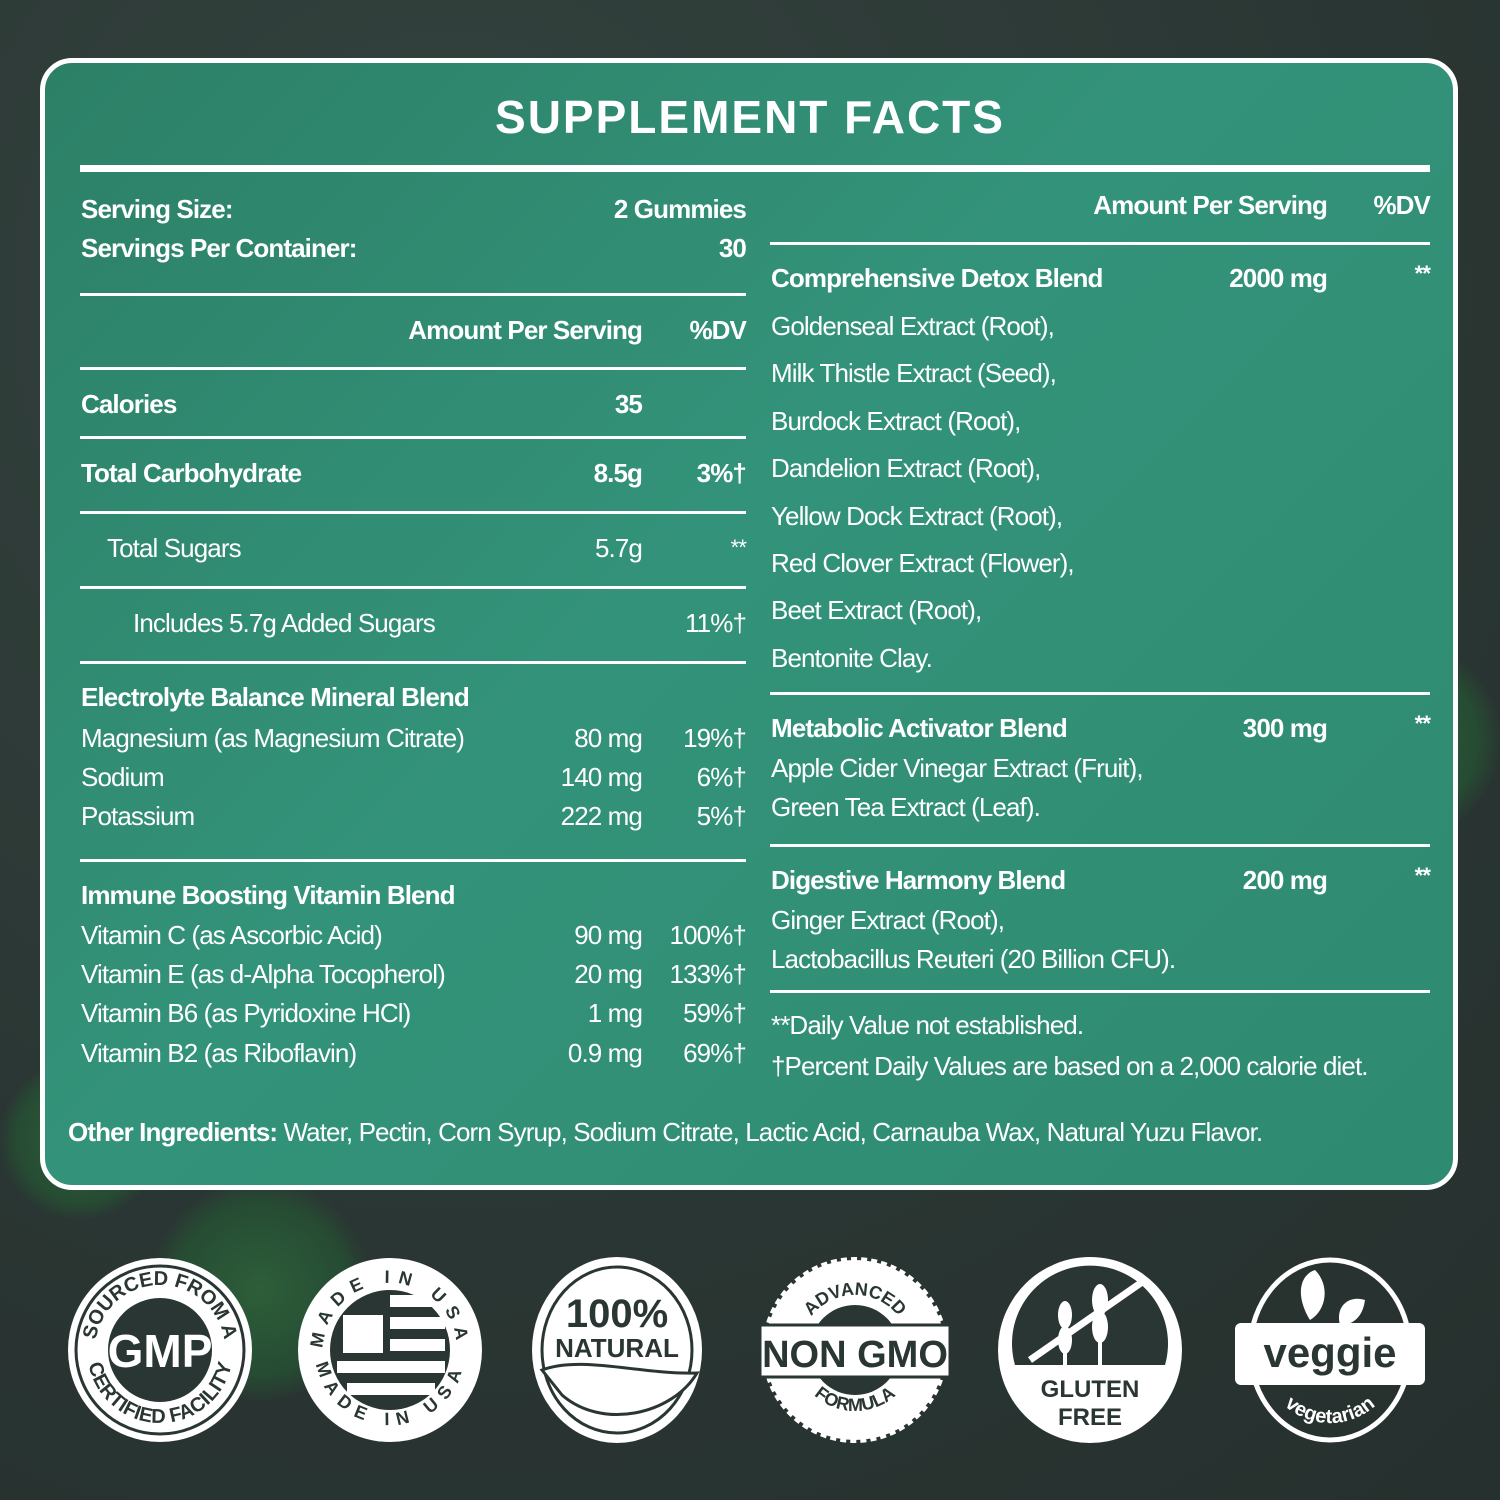  Describe the element at coordinates (732, 248) in the screenshot. I see `servings-per-container-value: 30` at that location.